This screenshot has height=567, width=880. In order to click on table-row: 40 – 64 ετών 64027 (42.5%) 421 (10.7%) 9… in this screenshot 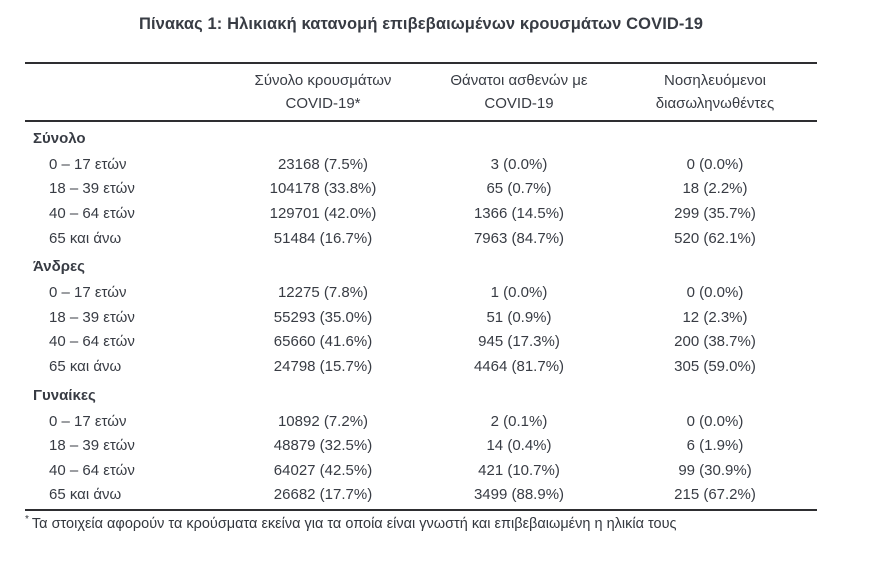, I will do `click(421, 470)`.